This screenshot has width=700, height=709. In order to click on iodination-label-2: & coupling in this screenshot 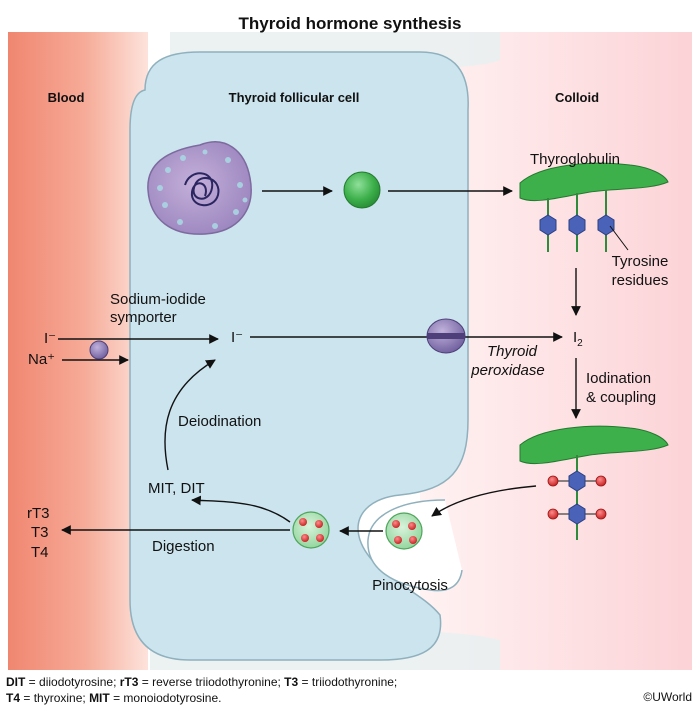, I will do `click(621, 397)`.